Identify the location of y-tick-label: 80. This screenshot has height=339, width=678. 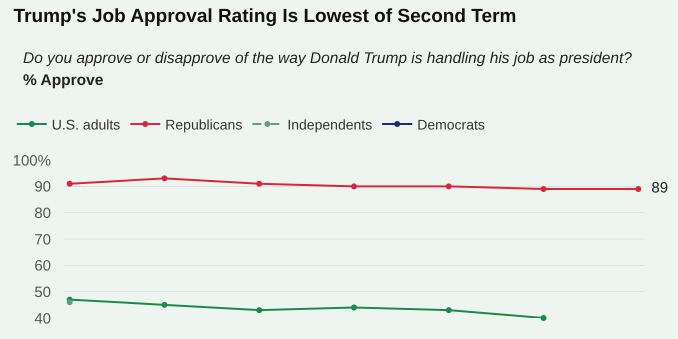
(42, 213).